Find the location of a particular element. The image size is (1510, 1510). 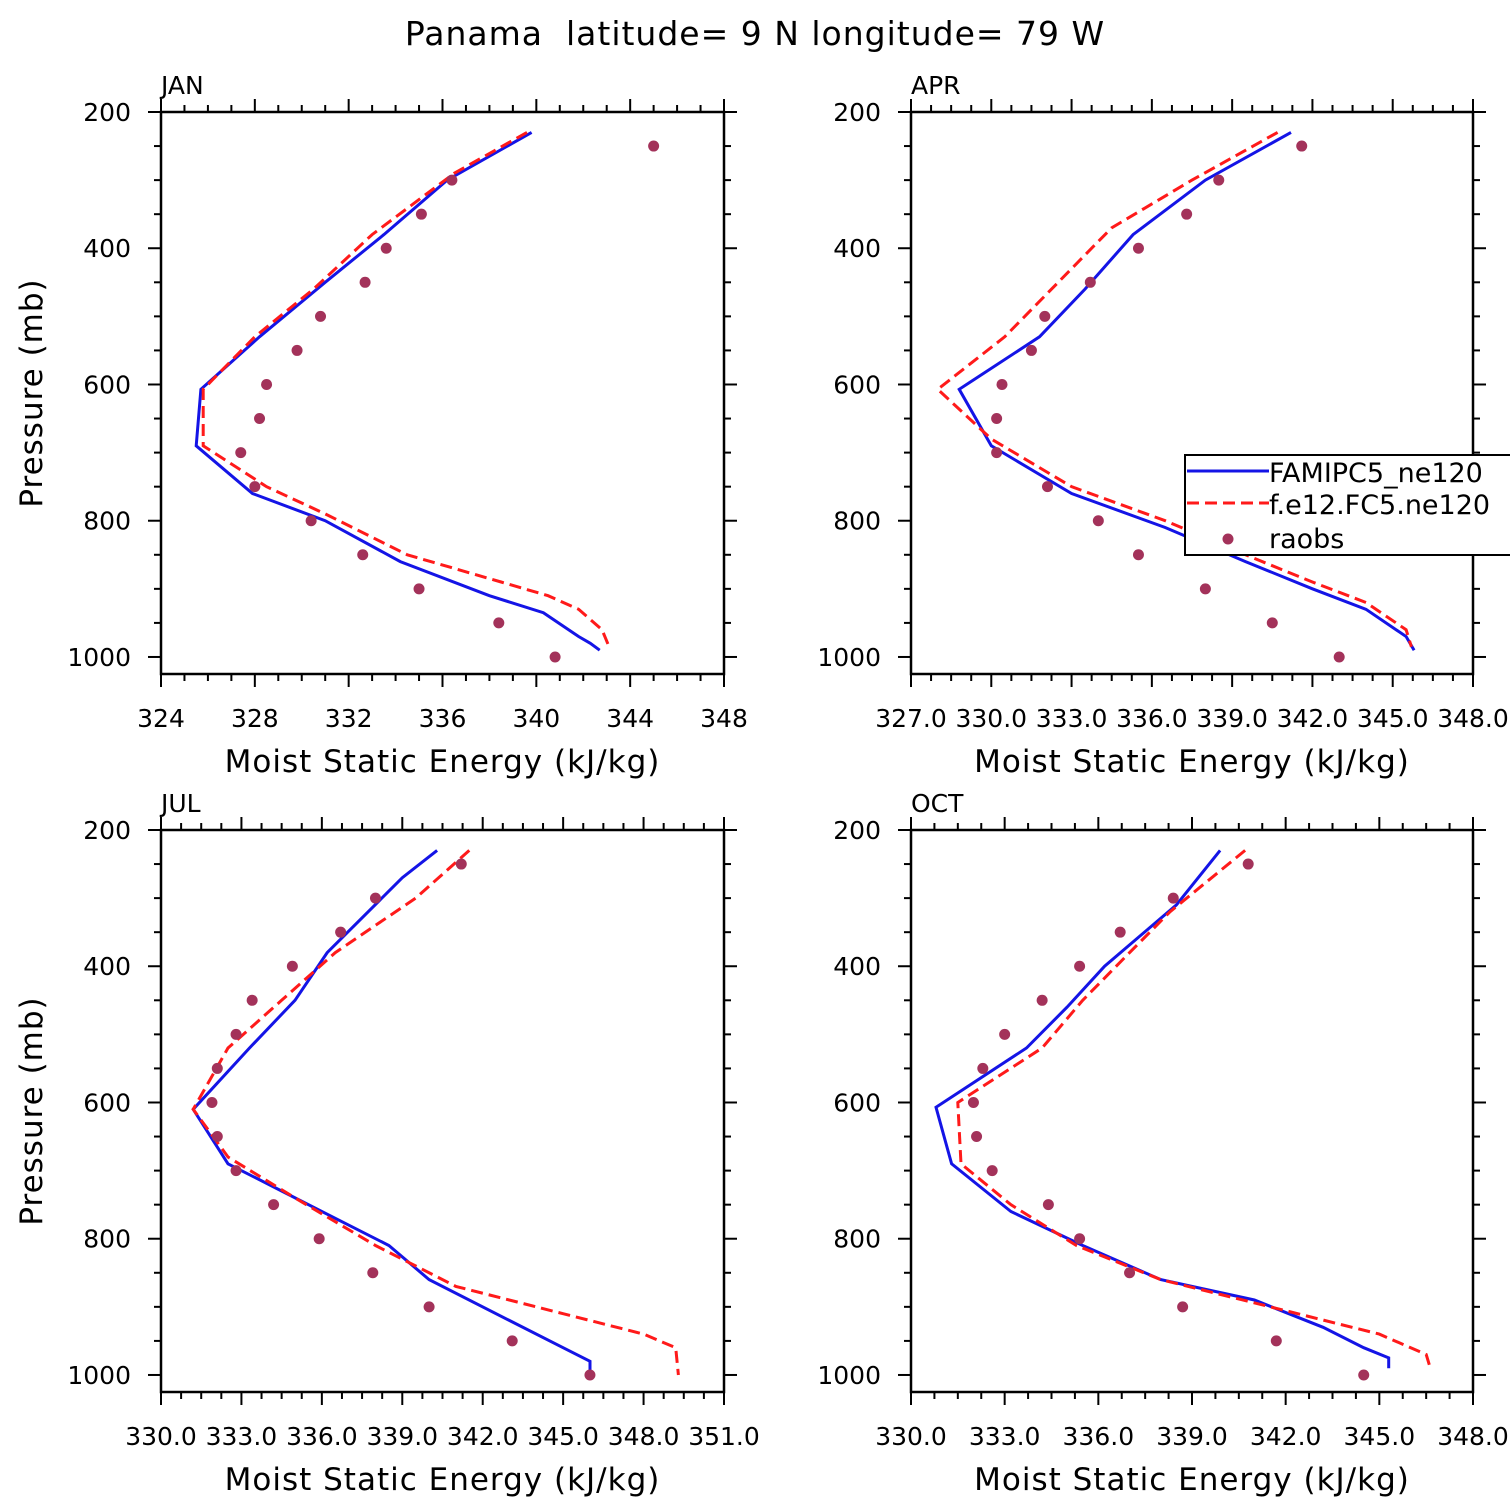

x-tick-label: 332 is located at coordinates (349, 718).